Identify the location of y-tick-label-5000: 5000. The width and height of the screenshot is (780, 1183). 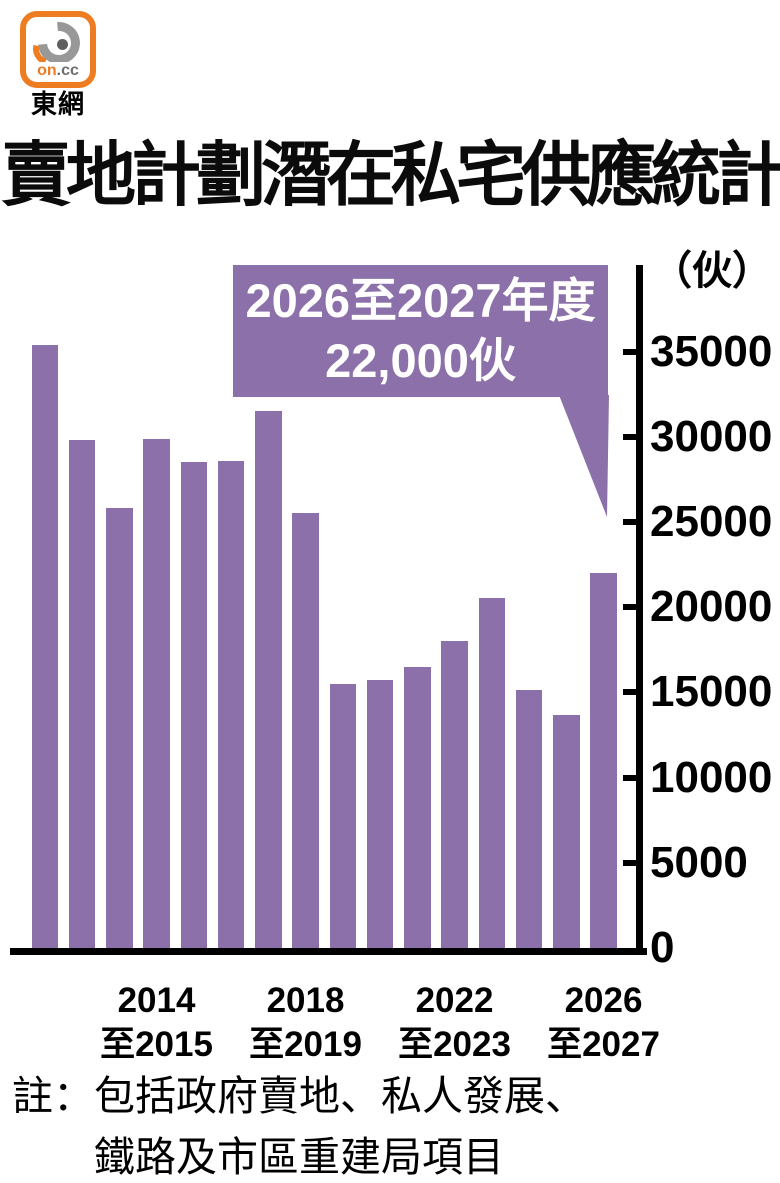
(699, 862).